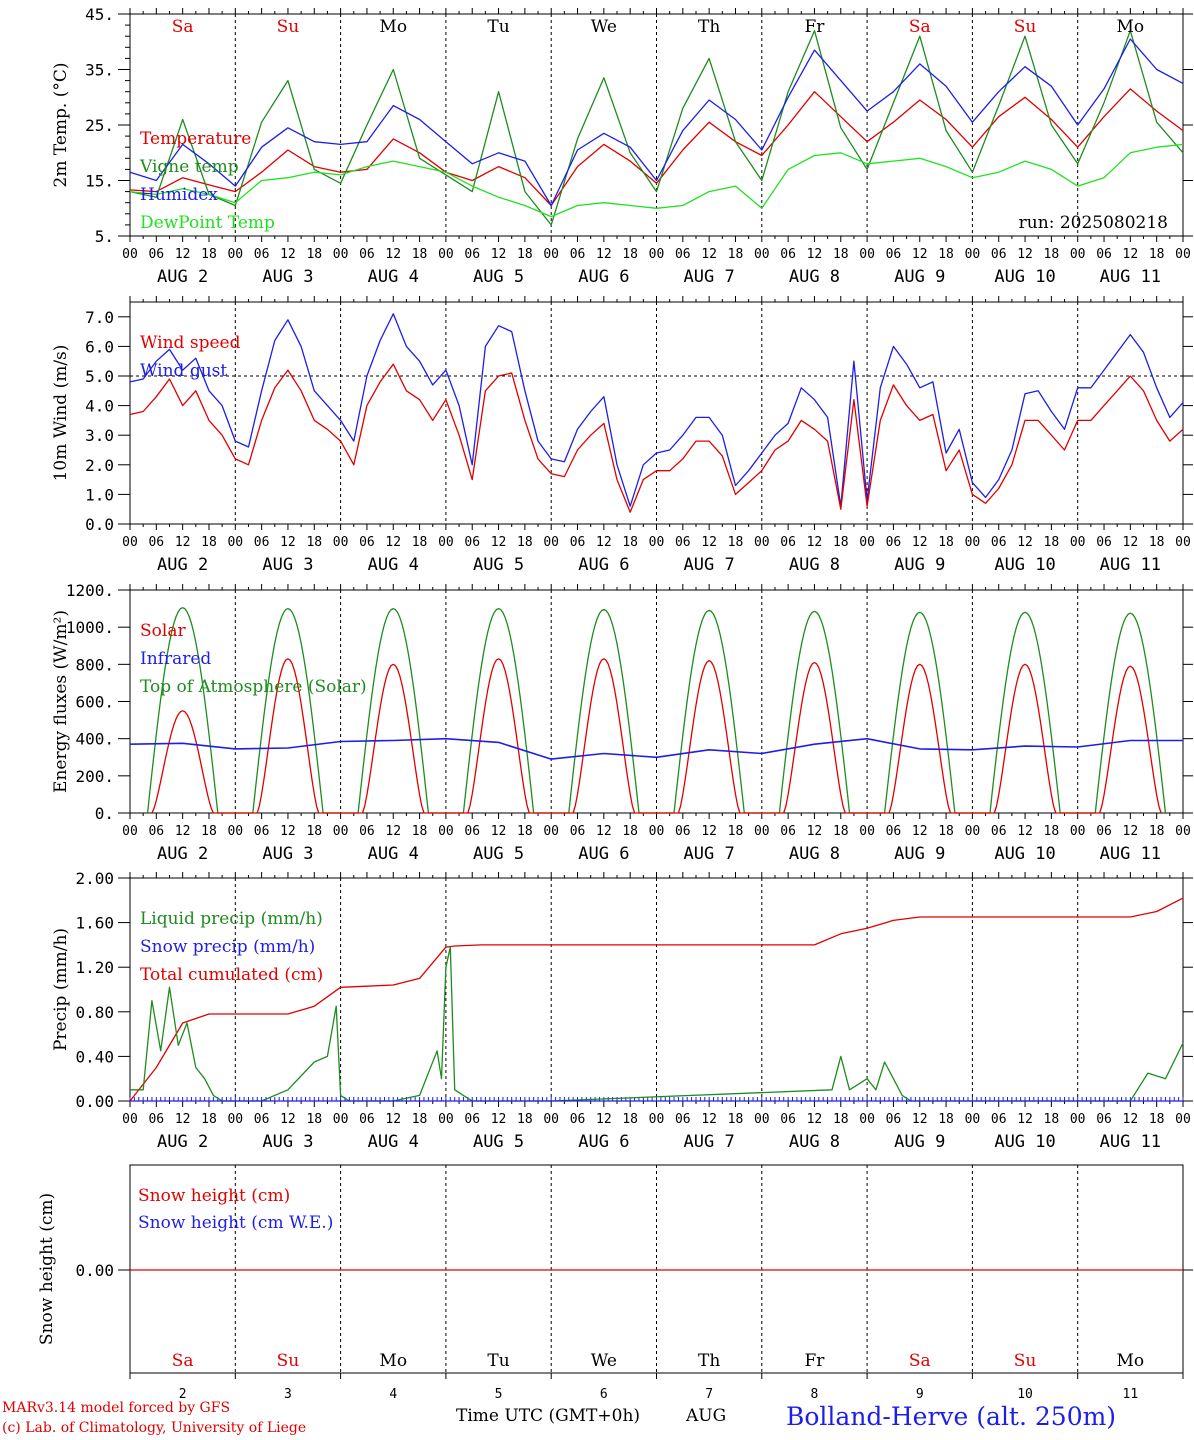  I want to click on month-label: AUG, so click(706, 1416).